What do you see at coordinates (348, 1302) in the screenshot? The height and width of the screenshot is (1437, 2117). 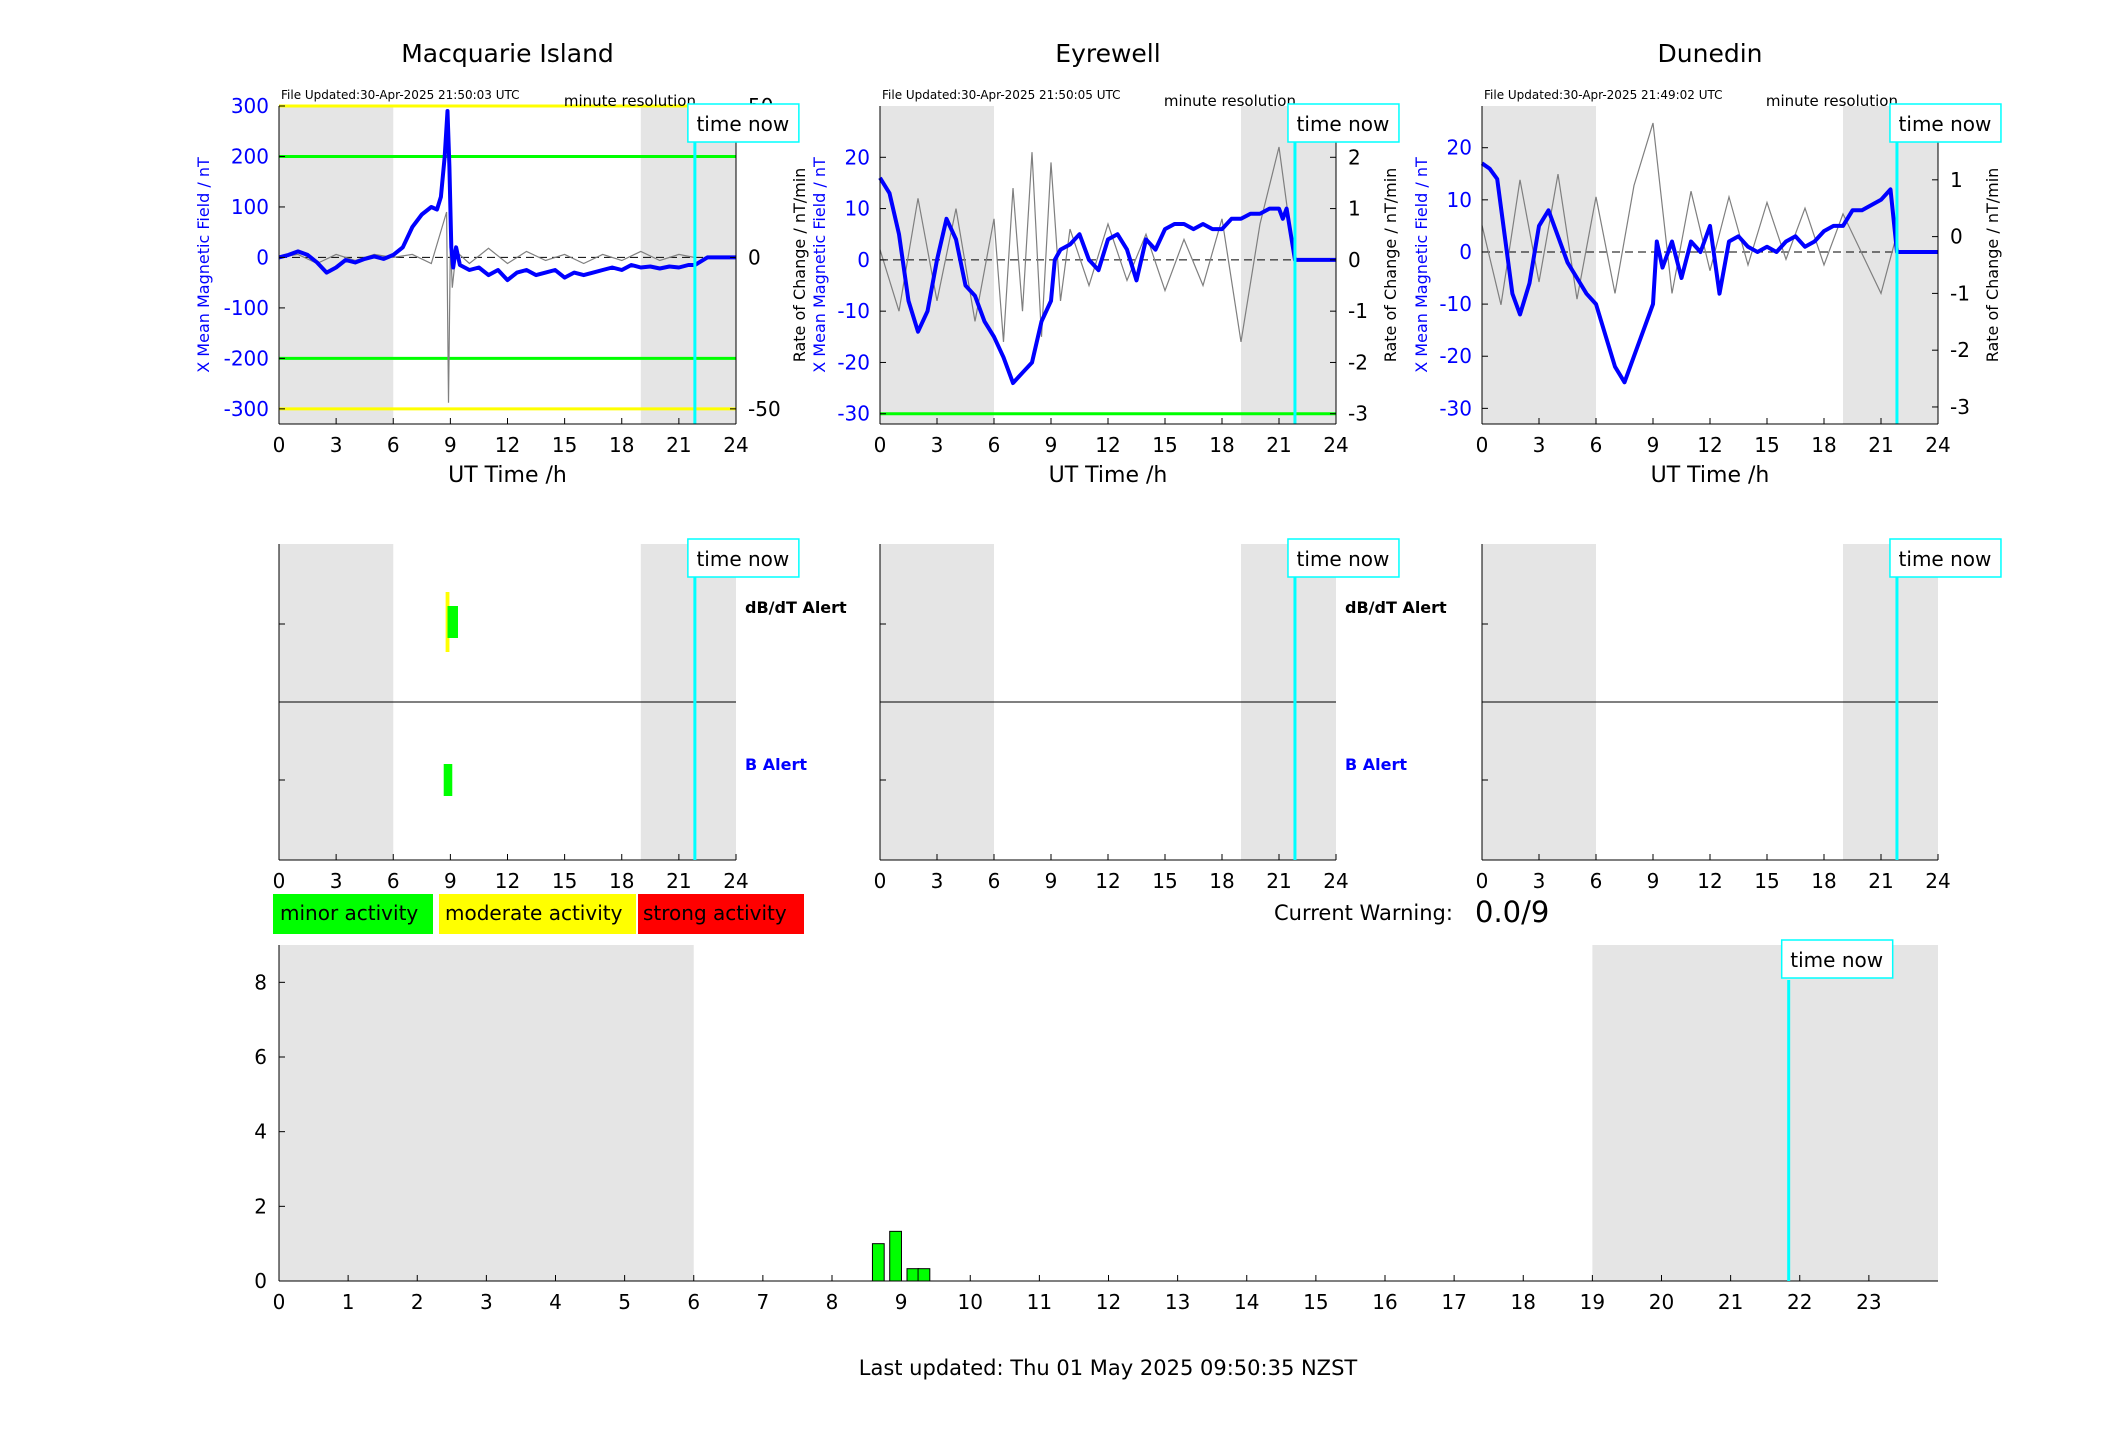 I see `x-tick-label: 1` at bounding box center [348, 1302].